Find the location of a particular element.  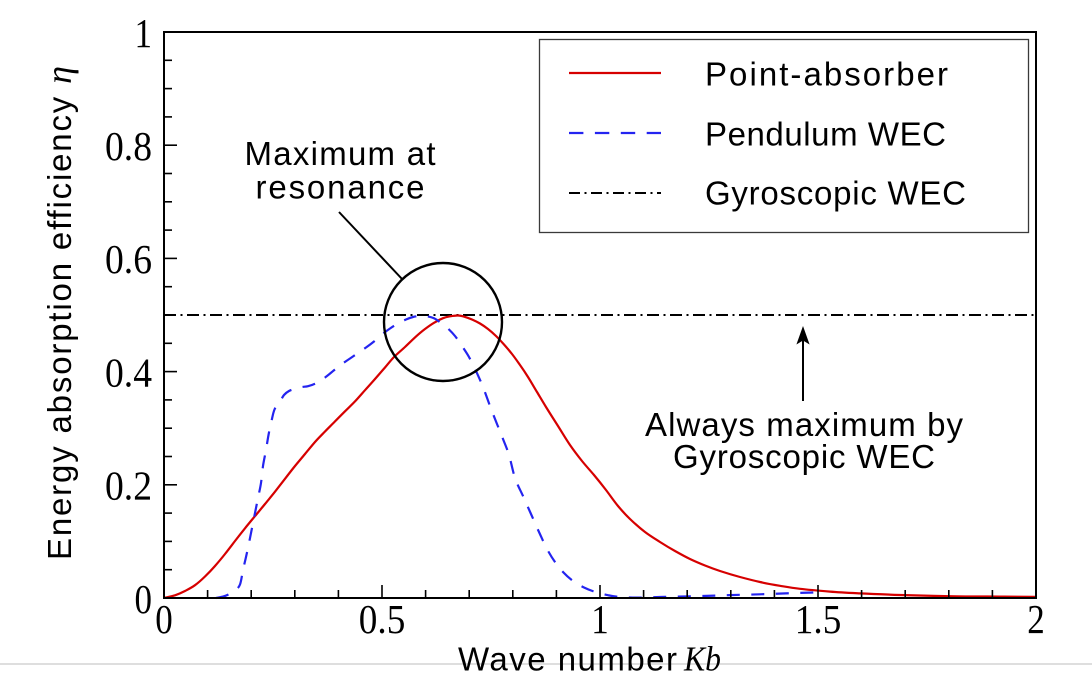

svg-text: 0.5 is located at coordinates (382, 619).